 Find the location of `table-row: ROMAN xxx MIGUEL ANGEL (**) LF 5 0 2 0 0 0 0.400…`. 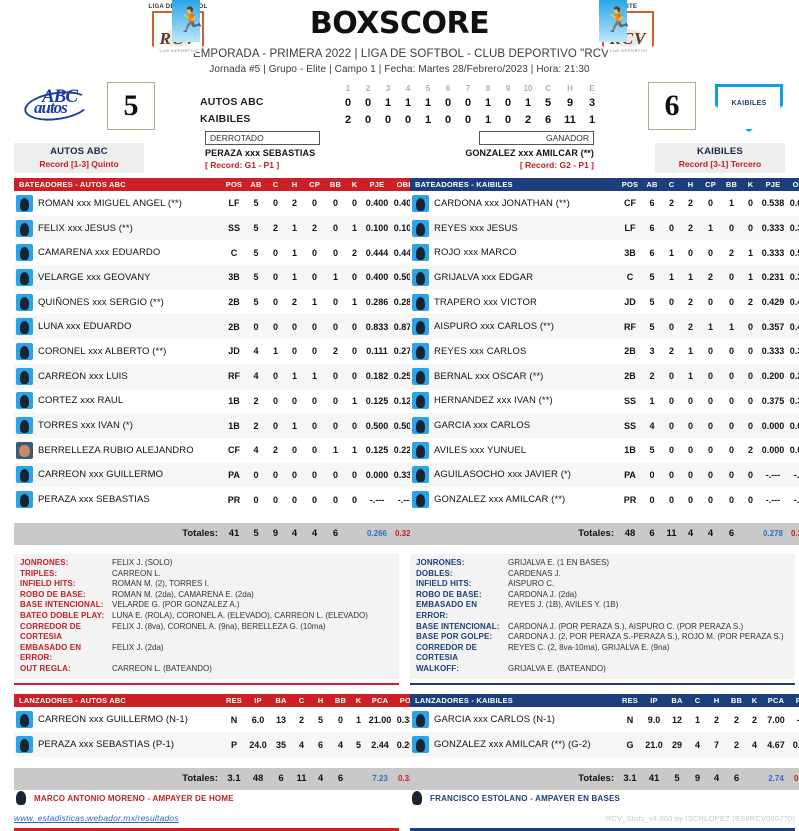

table-row: ROMAN xxx MIGUEL ANGEL (**) LF 5 0 2 0 0 0 0.400… is located at coordinates (216, 203).